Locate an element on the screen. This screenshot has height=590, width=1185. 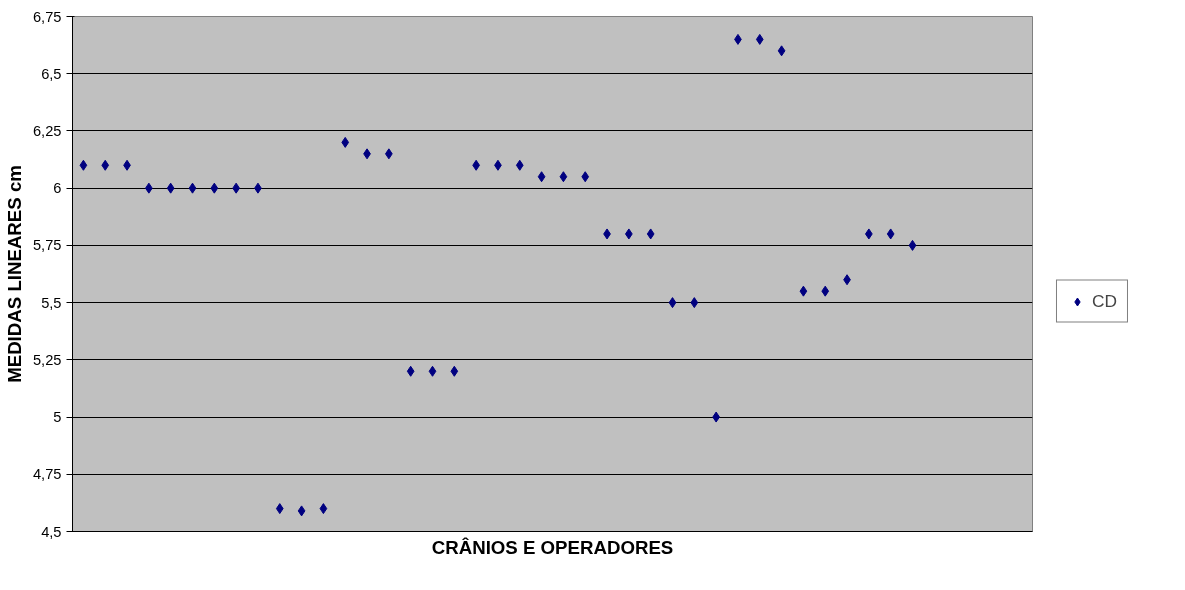
y-tick-label: 5 is located at coordinates (57, 417).